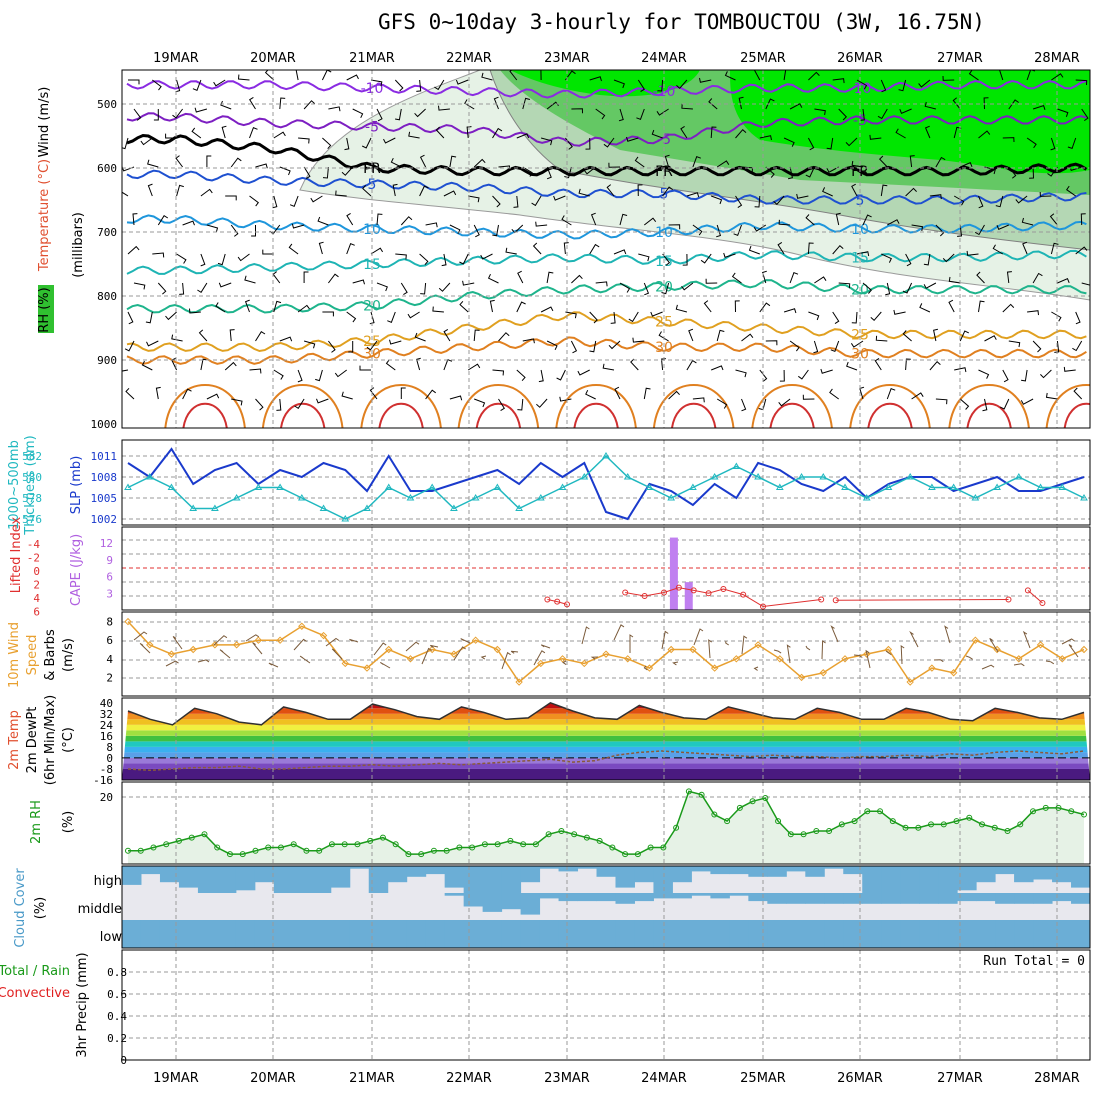 This screenshot has height=1100, width=1100. What do you see at coordinates (33, 558) in the screenshot?
I see `li-tick: -2` at bounding box center [33, 558].